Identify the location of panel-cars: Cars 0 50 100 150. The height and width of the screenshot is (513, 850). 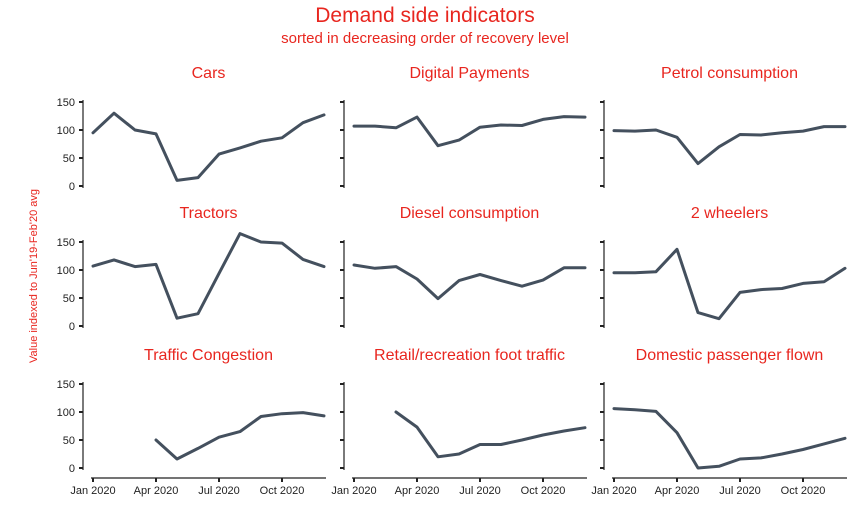
(191, 129).